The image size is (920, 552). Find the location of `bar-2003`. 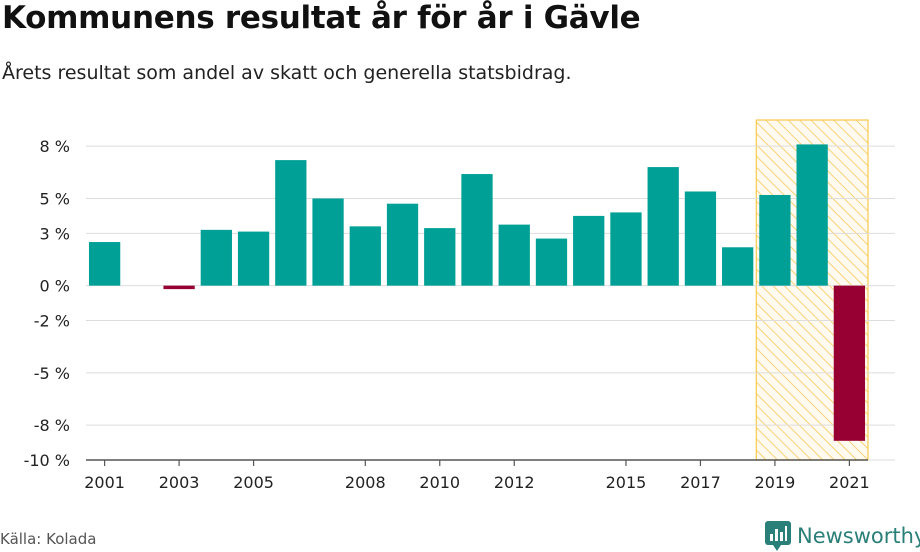

bar-2003 is located at coordinates (179, 287).